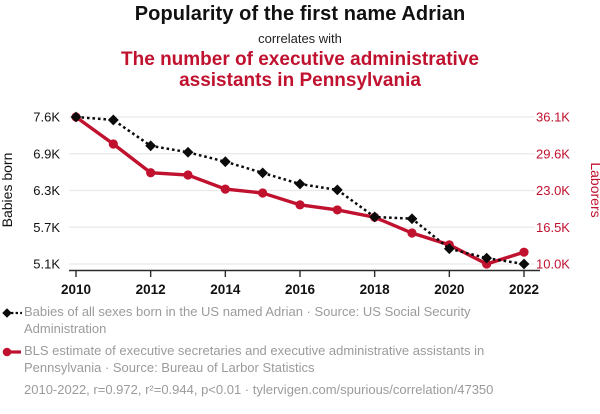  What do you see at coordinates (11, 352) in the screenshot?
I see `red-circle-solid-series-icon` at bounding box center [11, 352].